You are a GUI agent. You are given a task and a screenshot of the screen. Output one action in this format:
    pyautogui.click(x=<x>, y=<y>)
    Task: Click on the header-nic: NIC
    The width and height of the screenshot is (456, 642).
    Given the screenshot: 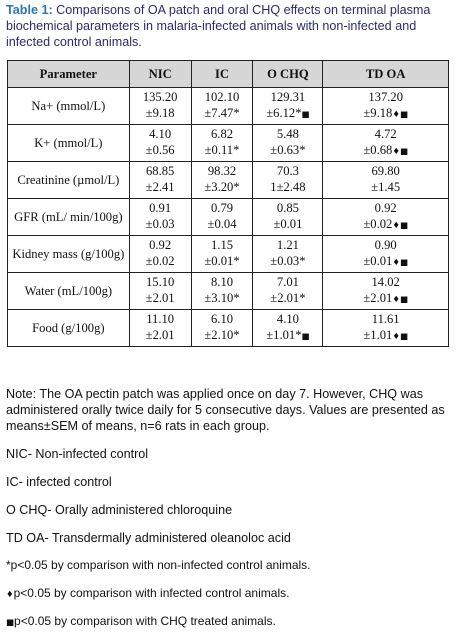 What is the action you would take?
    pyautogui.click(x=160, y=74)
    